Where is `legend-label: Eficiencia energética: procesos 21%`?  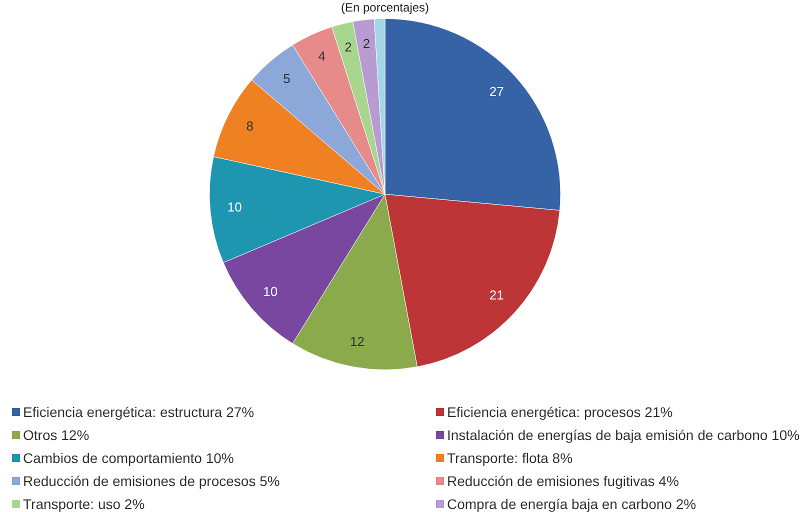
legend-label: Eficiencia energética: procesos 21% is located at coordinates (560, 412).